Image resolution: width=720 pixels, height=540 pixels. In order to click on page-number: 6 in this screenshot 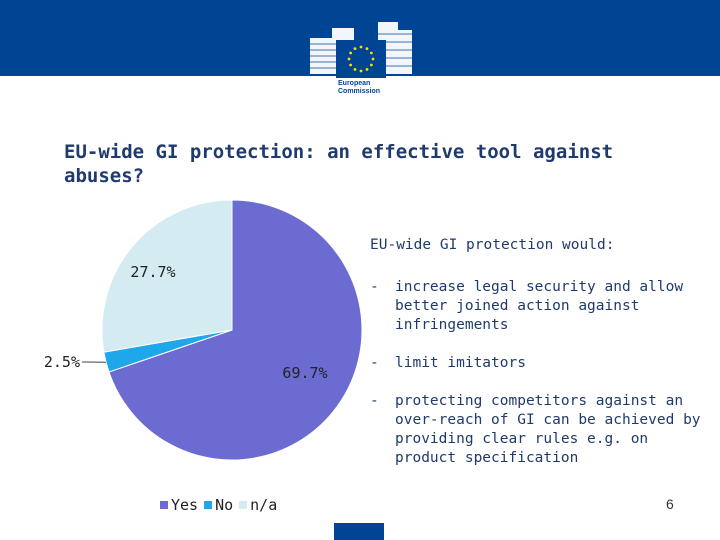, I will do `click(670, 504)`.